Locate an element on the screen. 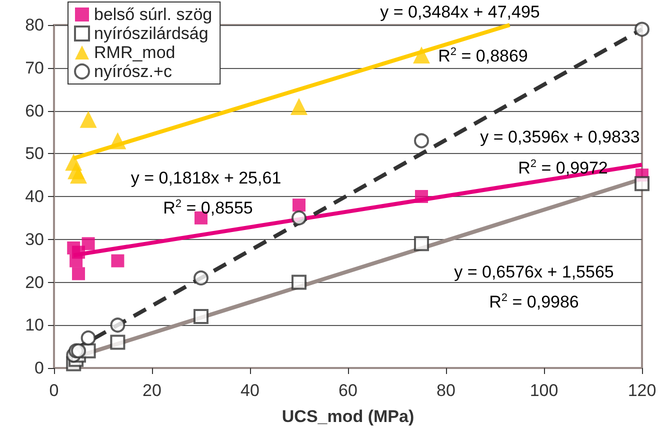 This screenshot has height=432, width=660. x-tick-label: 60 is located at coordinates (348, 390).